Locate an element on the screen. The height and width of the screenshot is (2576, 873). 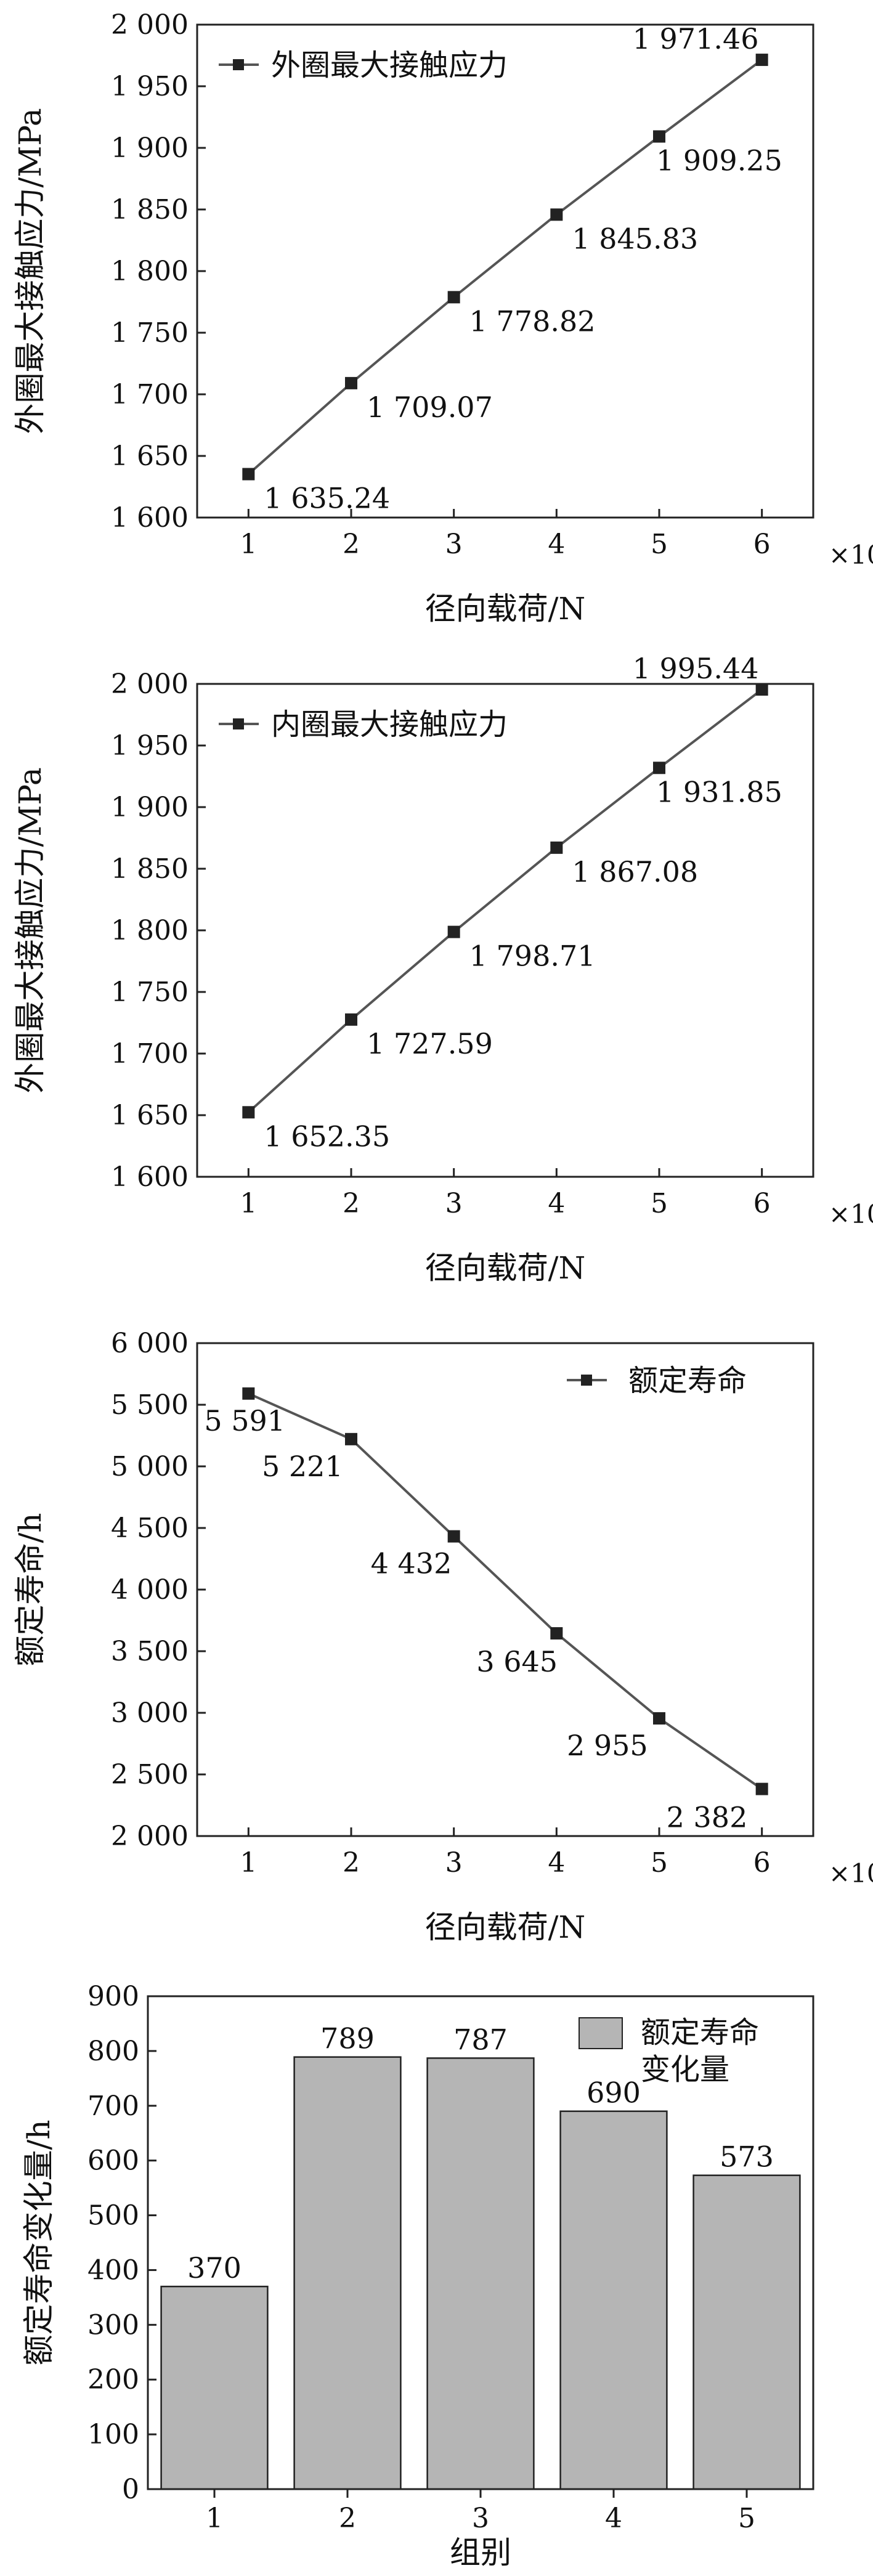
legend-label-line-2: 变化量 is located at coordinates (685, 2069).